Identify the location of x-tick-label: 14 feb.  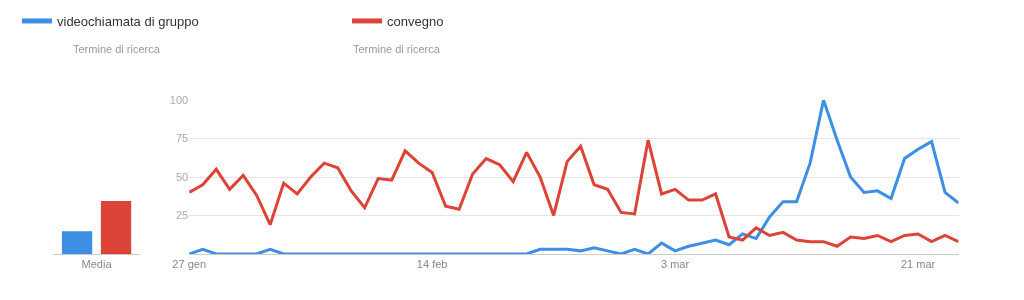
(432, 264).